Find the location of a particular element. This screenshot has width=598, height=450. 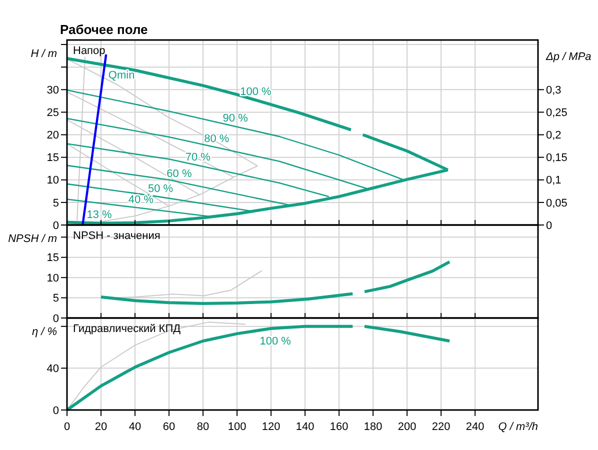

x-tick-label: 120 is located at coordinates (271, 427).